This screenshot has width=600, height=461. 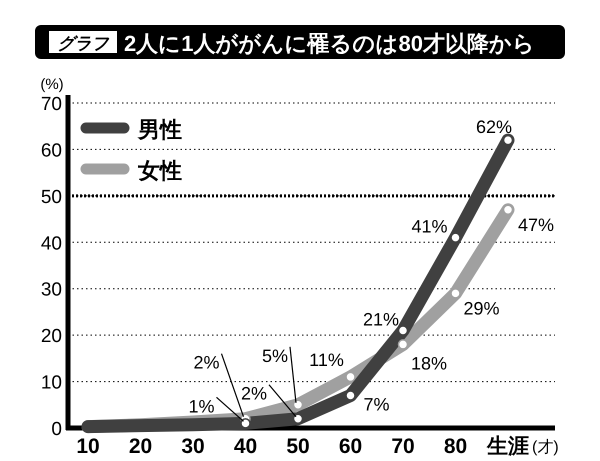 I want to click on data-label: 5%, so click(x=275, y=356).